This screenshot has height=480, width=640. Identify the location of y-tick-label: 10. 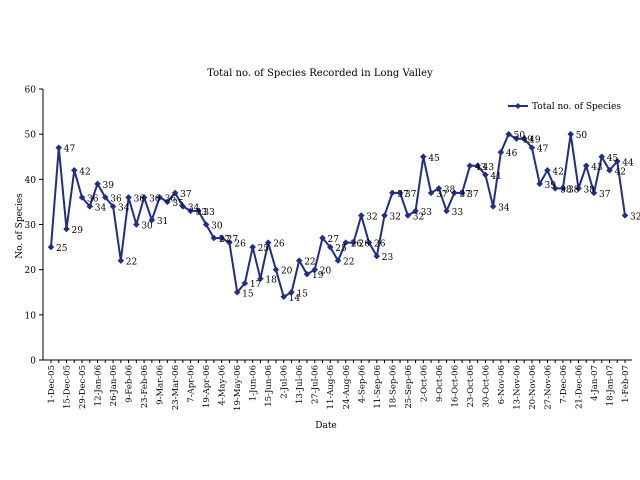
(31, 316).